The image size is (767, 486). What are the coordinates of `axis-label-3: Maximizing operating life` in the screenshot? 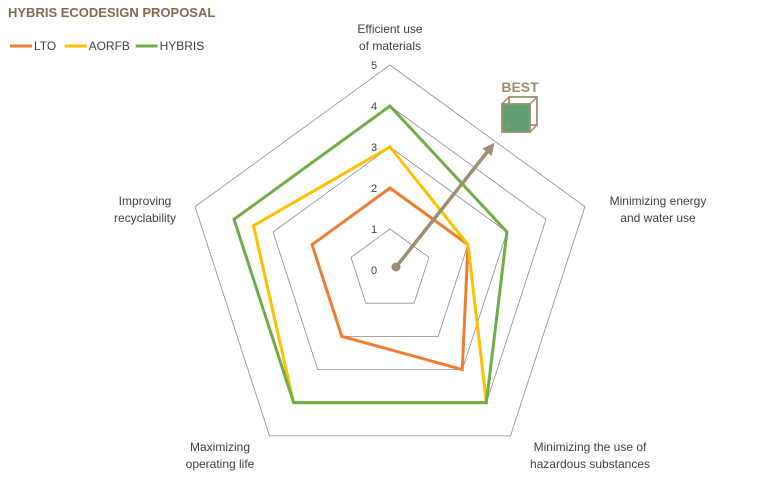 It's located at (220, 455).